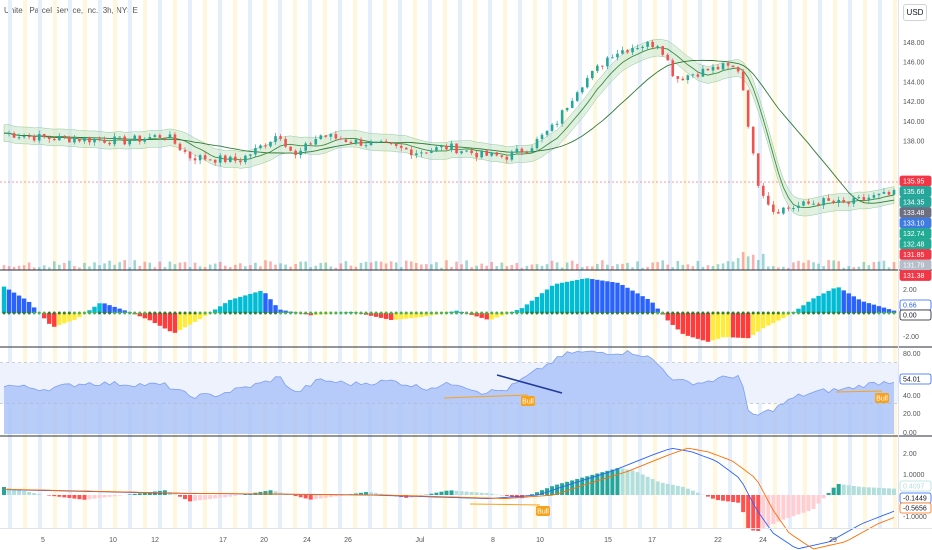 The width and height of the screenshot is (932, 550). Describe the element at coordinates (43, 540) in the screenshot. I see `time-scale-label: 5` at that location.